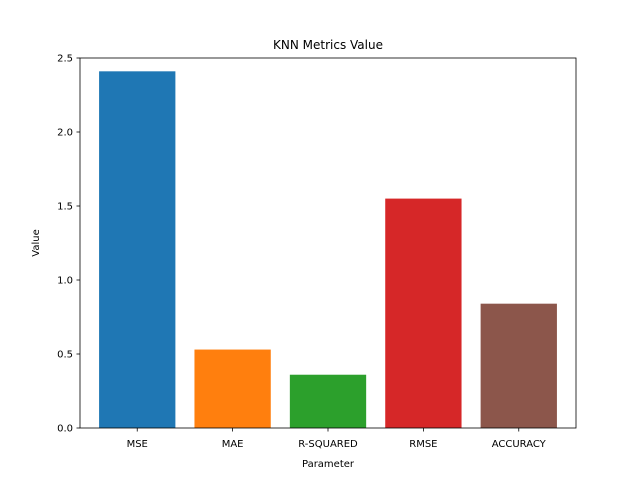  What do you see at coordinates (65, 281) in the screenshot?
I see `y-tick-label: 1.0` at bounding box center [65, 281].